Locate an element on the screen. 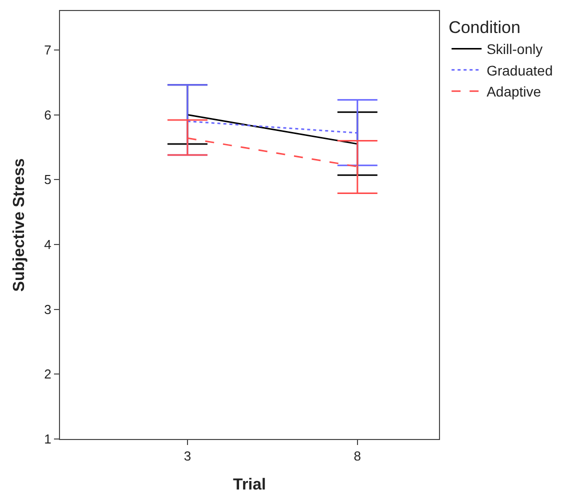 The width and height of the screenshot is (574, 500). legend-label: Adaptive is located at coordinates (514, 92).